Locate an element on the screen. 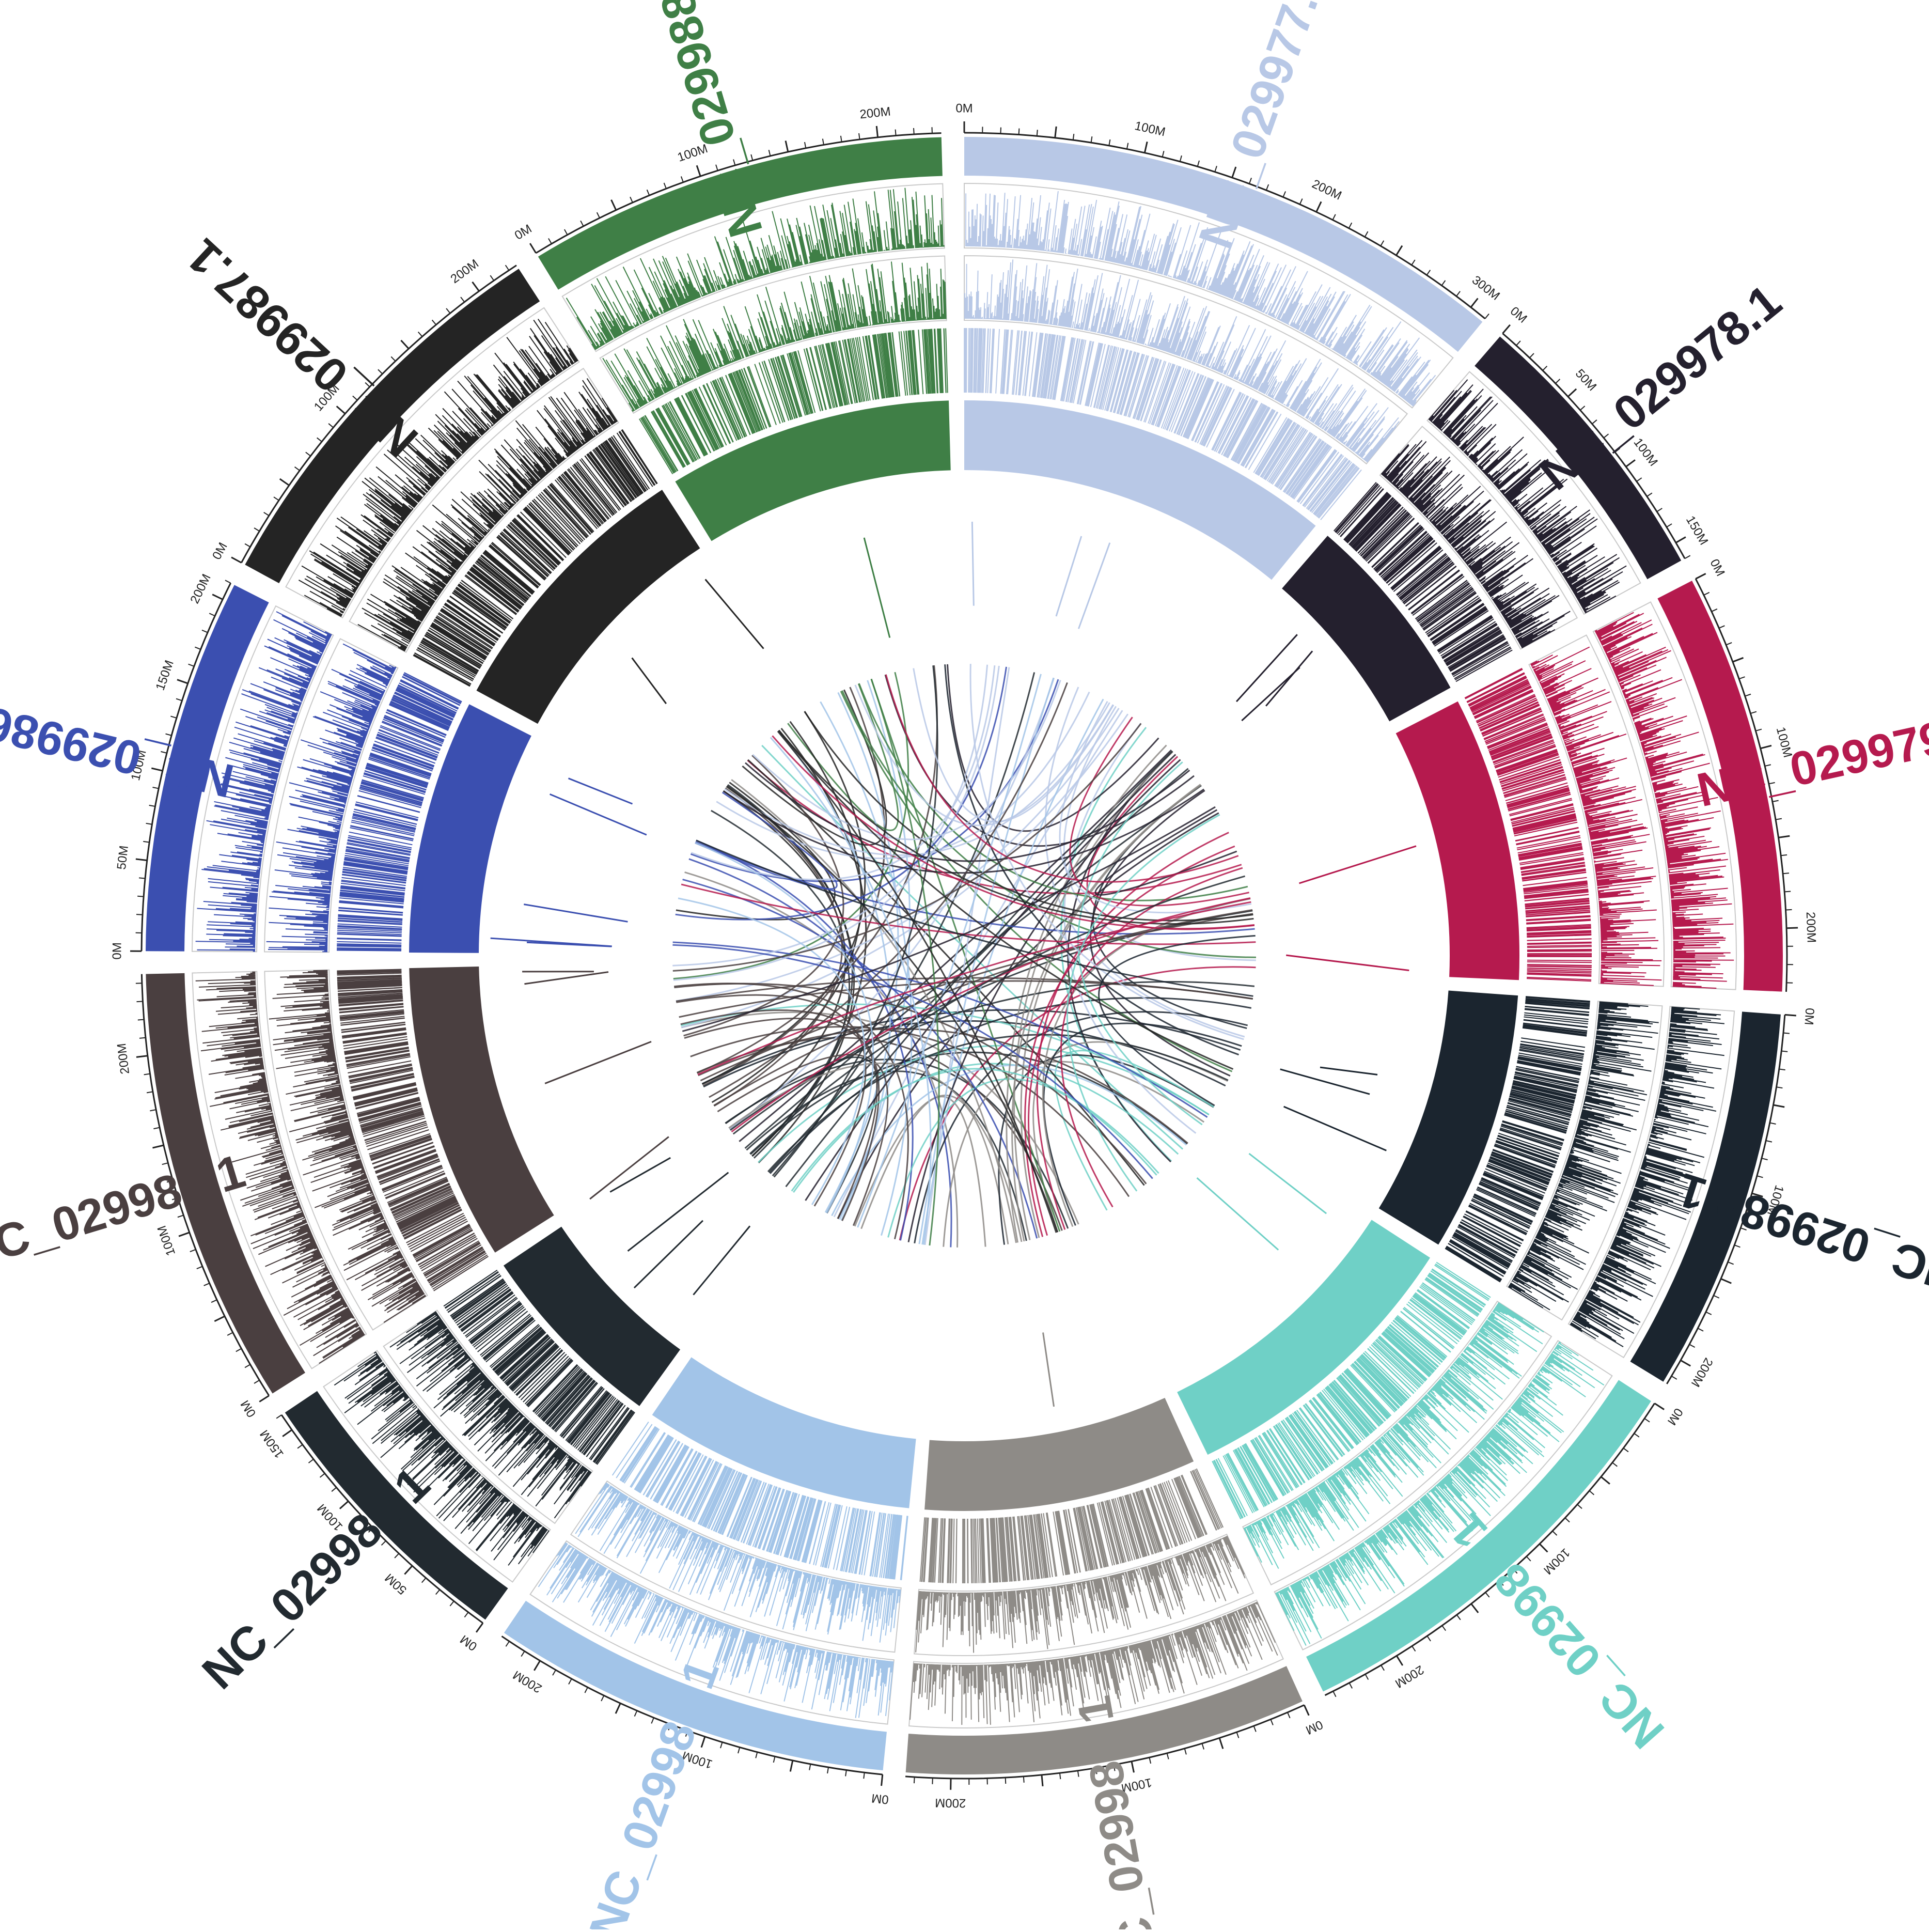 The height and width of the screenshot is (1932, 1929). tick-label: 100M is located at coordinates (1150, 129).